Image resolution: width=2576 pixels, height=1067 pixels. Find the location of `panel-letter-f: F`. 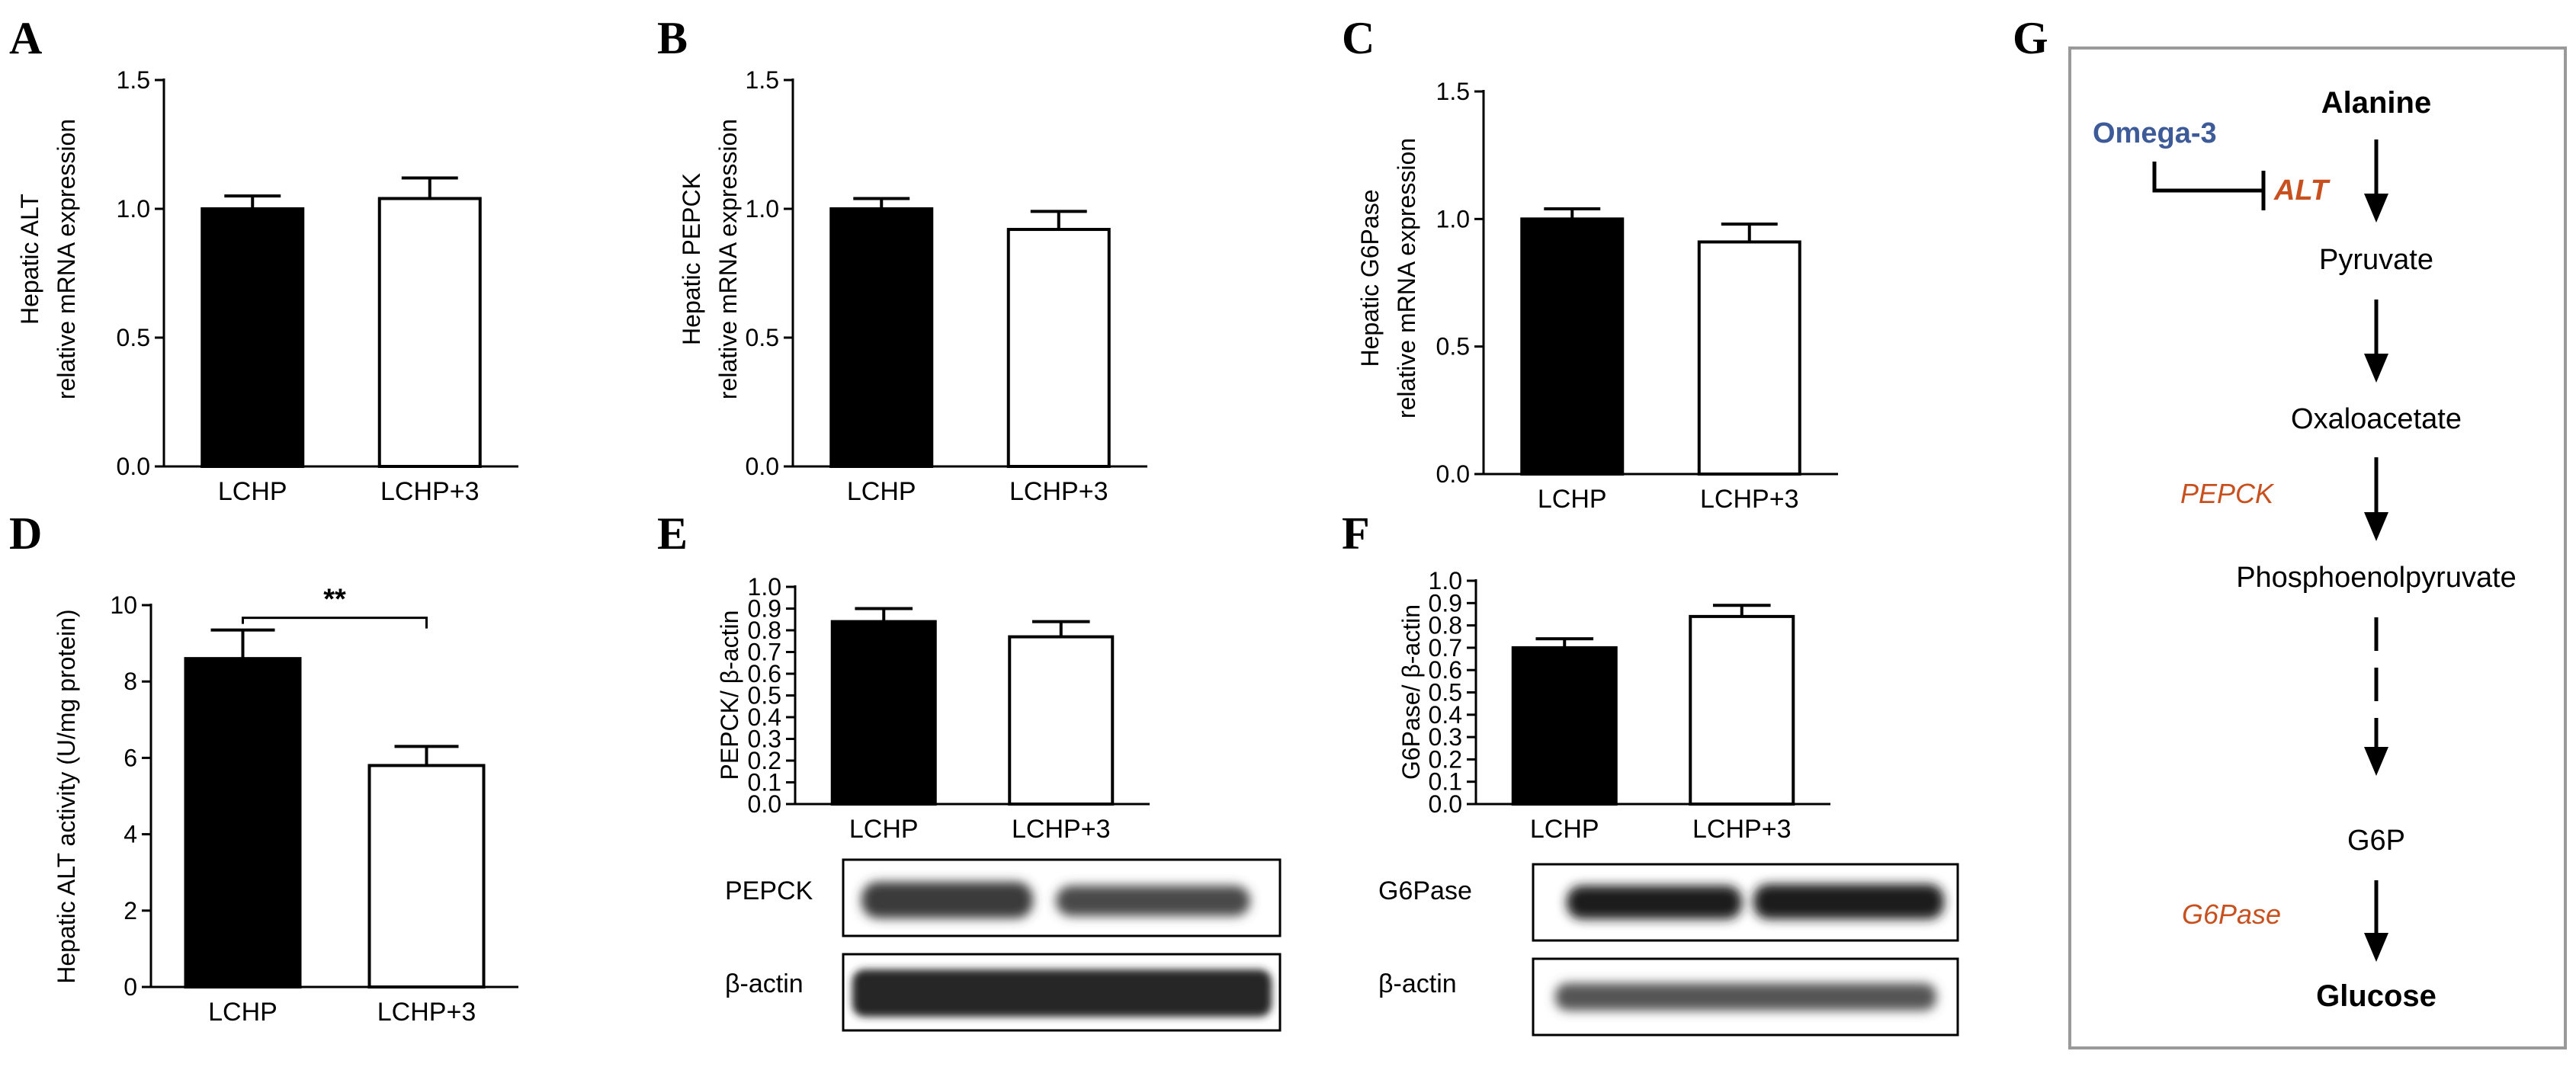

panel-letter-f: F is located at coordinates (1356, 533).